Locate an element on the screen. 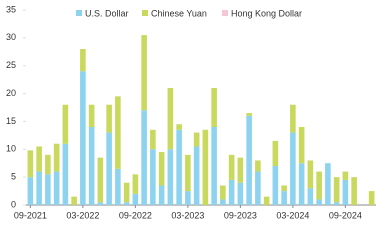 Image resolution: width=378 pixels, height=240 pixels. y-tick-label: 30 is located at coordinates (11, 37).